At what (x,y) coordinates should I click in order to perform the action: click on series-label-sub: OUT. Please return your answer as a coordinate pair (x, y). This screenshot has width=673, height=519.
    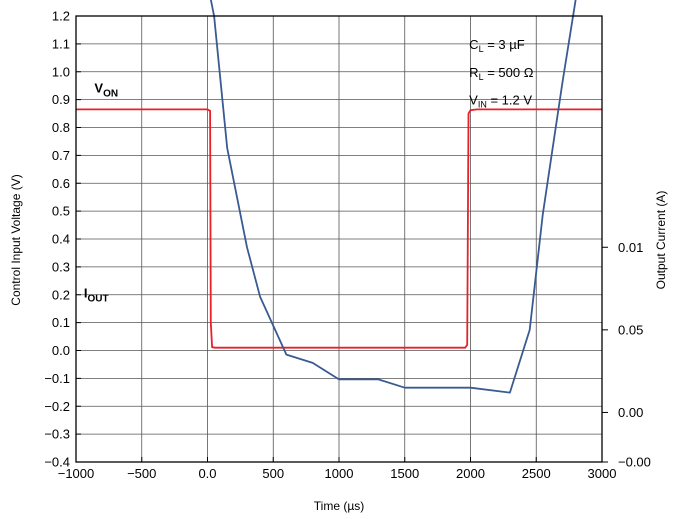
    Looking at the image, I should click on (98, 299).